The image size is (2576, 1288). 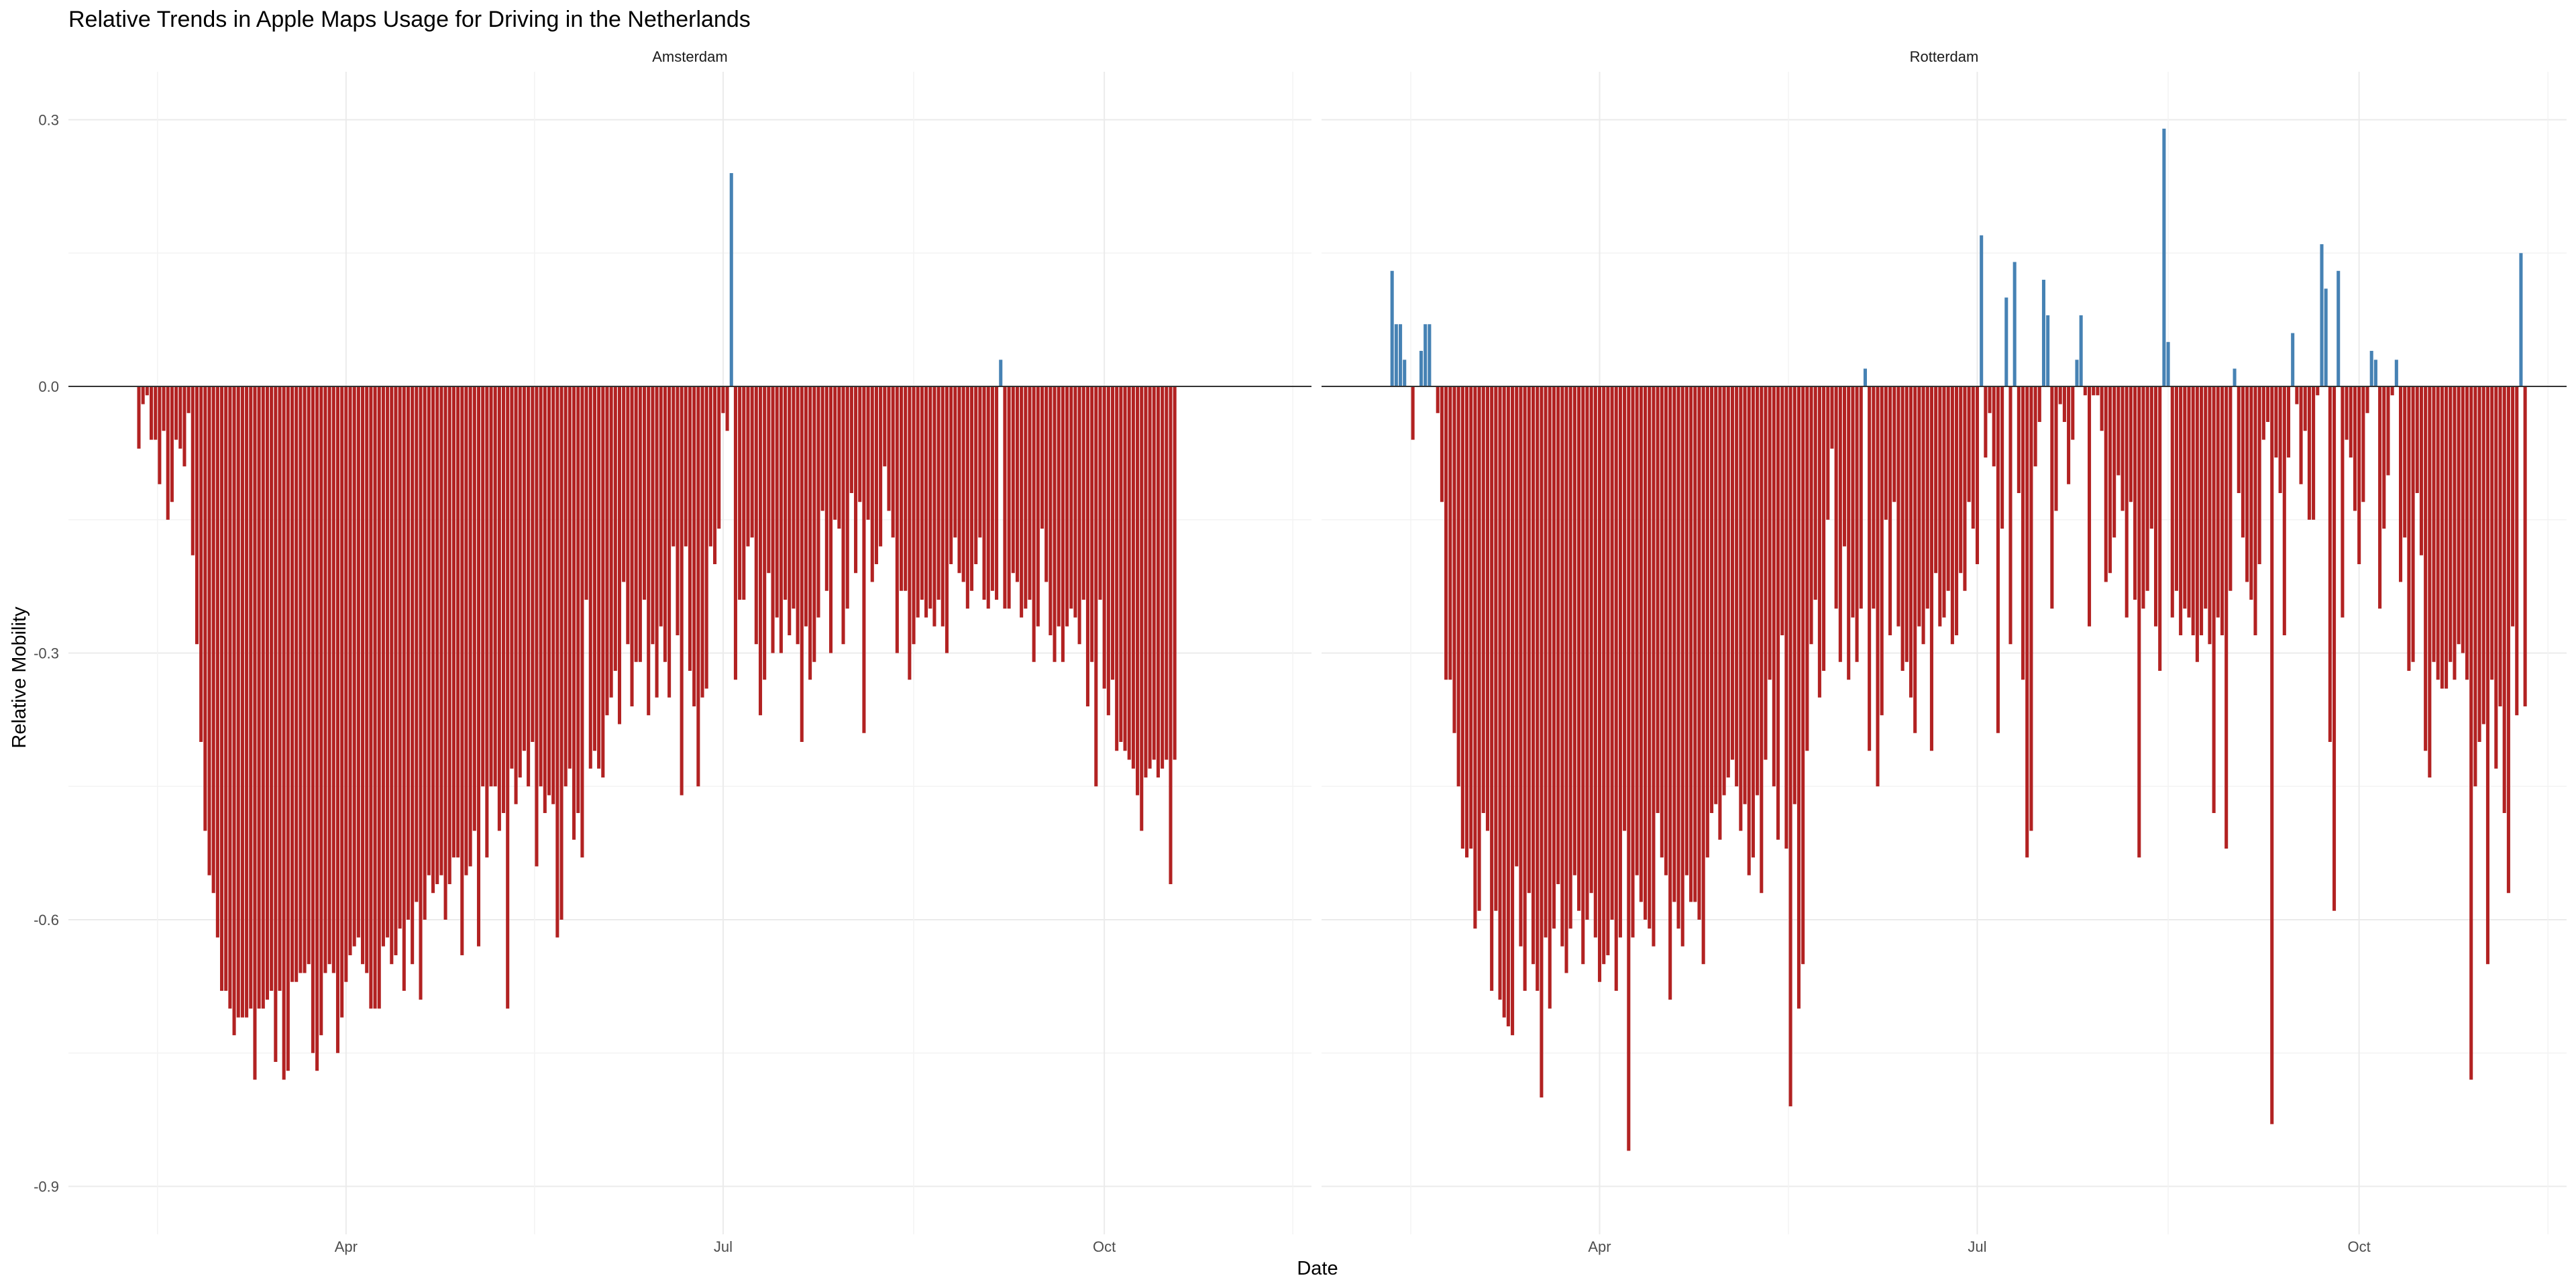 What do you see at coordinates (723, 1246) in the screenshot?
I see `x-tick-label: Jul` at bounding box center [723, 1246].